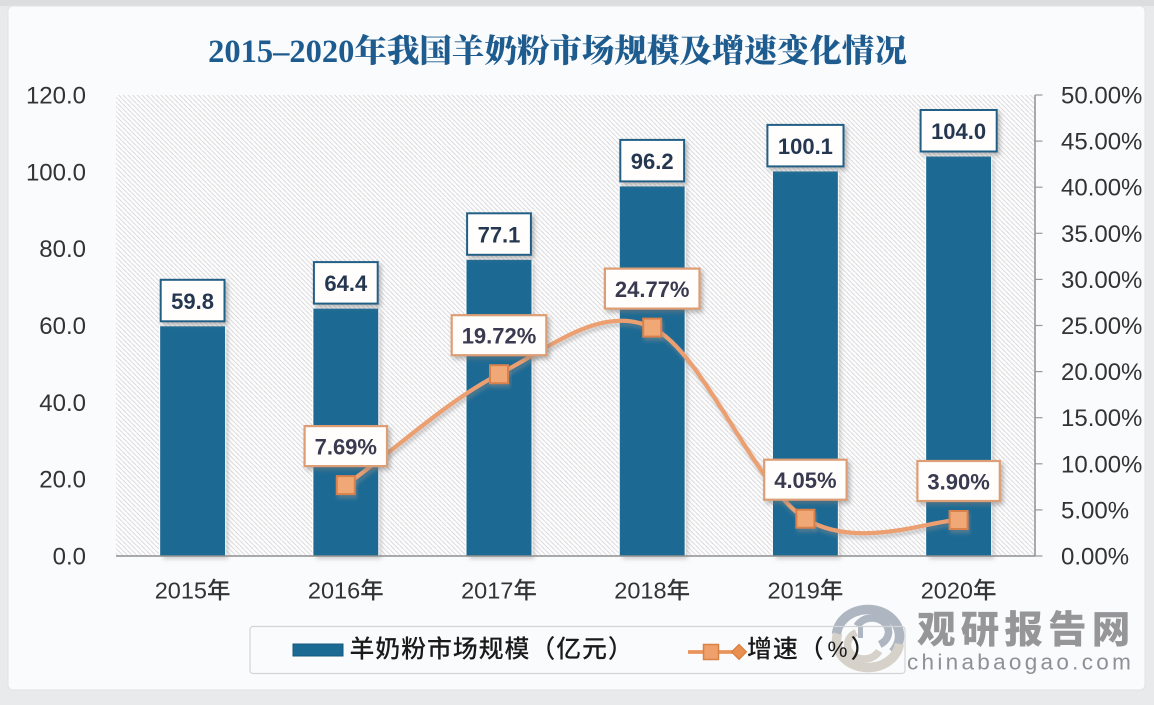 Image resolution: width=1154 pixels, height=705 pixels. I want to click on svg-text: 2016, so click(334, 591).